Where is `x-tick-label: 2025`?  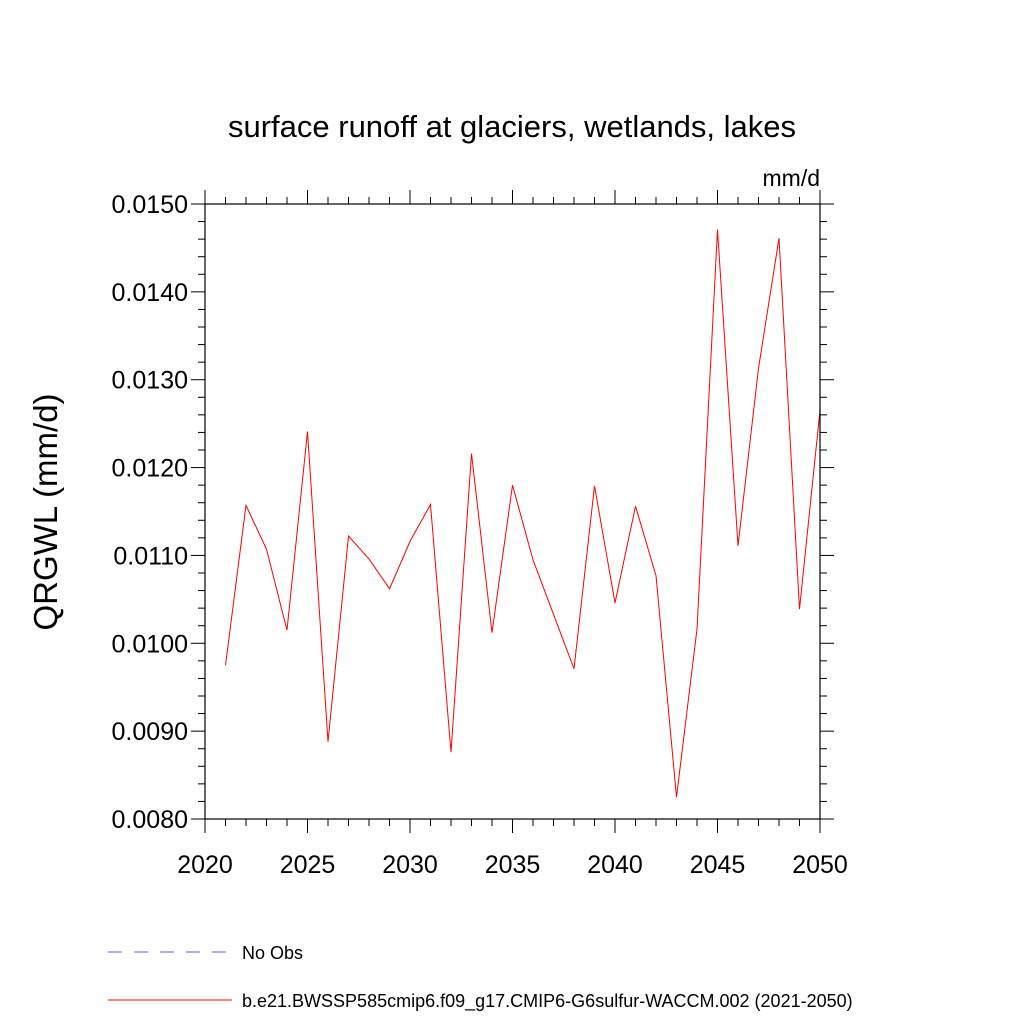 x-tick-label: 2025 is located at coordinates (308, 865).